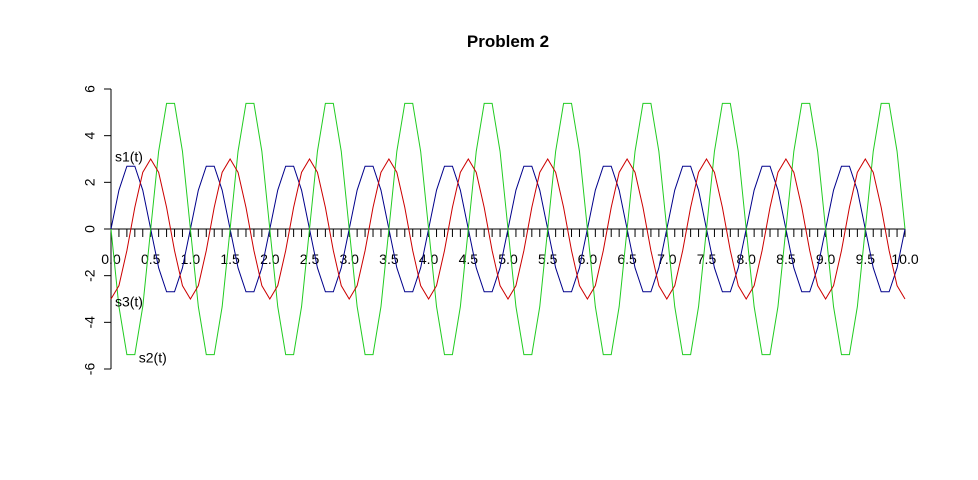 Image resolution: width=978 pixels, height=480 pixels. What do you see at coordinates (508, 41) in the screenshot?
I see `chart-title: Problem 2` at bounding box center [508, 41].